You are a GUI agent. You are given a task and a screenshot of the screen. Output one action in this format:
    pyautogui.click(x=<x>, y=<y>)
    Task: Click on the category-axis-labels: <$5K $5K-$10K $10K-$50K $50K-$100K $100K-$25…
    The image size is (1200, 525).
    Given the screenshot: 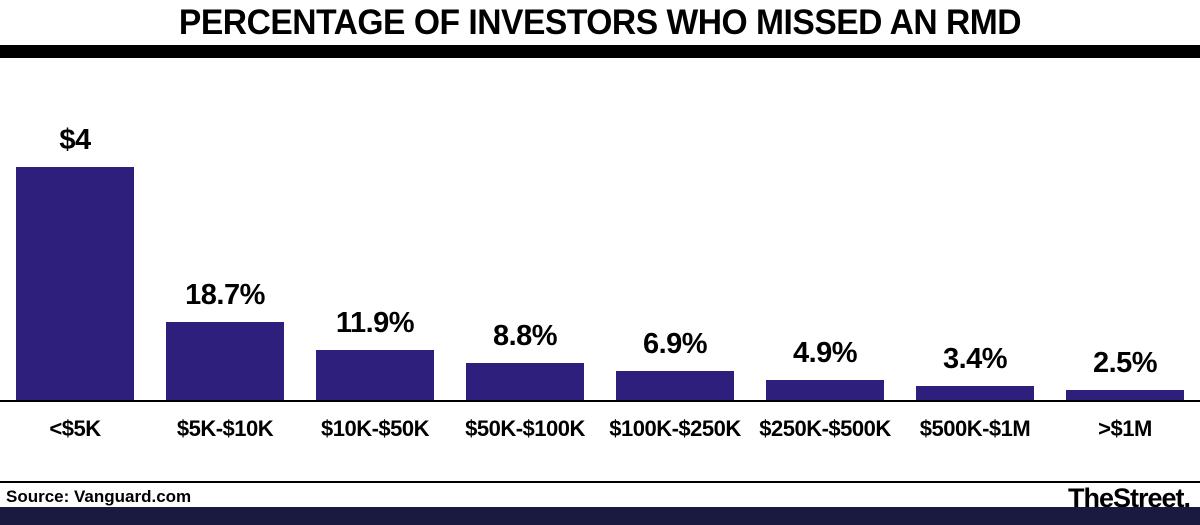 What is the action you would take?
    pyautogui.click(x=600, y=429)
    